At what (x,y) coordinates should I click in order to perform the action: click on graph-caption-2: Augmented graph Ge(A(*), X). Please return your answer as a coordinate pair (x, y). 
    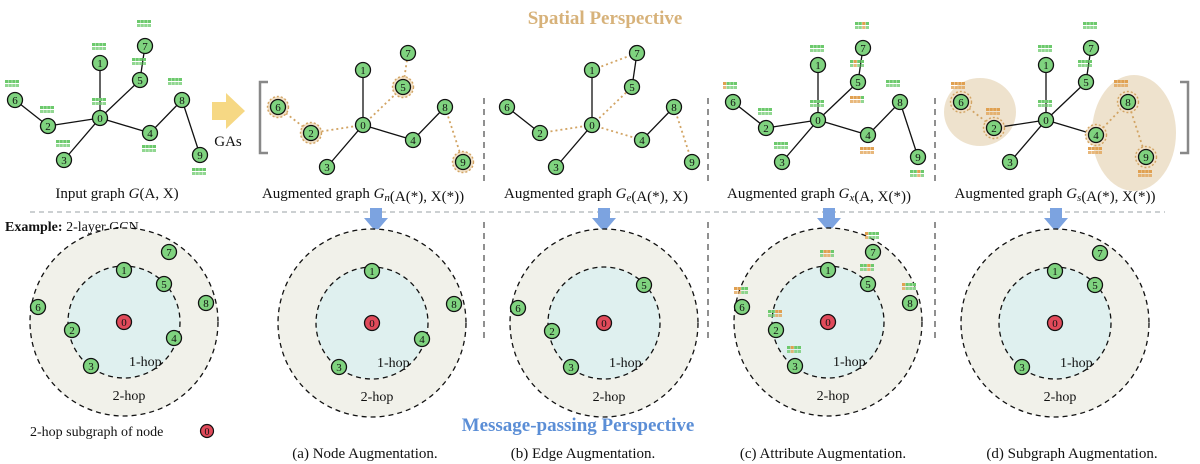
    Looking at the image, I should click on (596, 195).